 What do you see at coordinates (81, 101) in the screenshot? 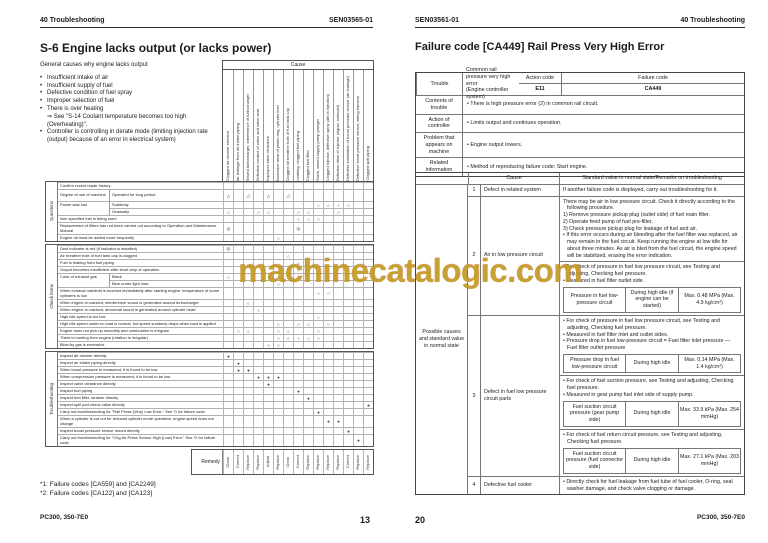
I see `bullet-text: Improper selection of fuel` at bounding box center [81, 101].